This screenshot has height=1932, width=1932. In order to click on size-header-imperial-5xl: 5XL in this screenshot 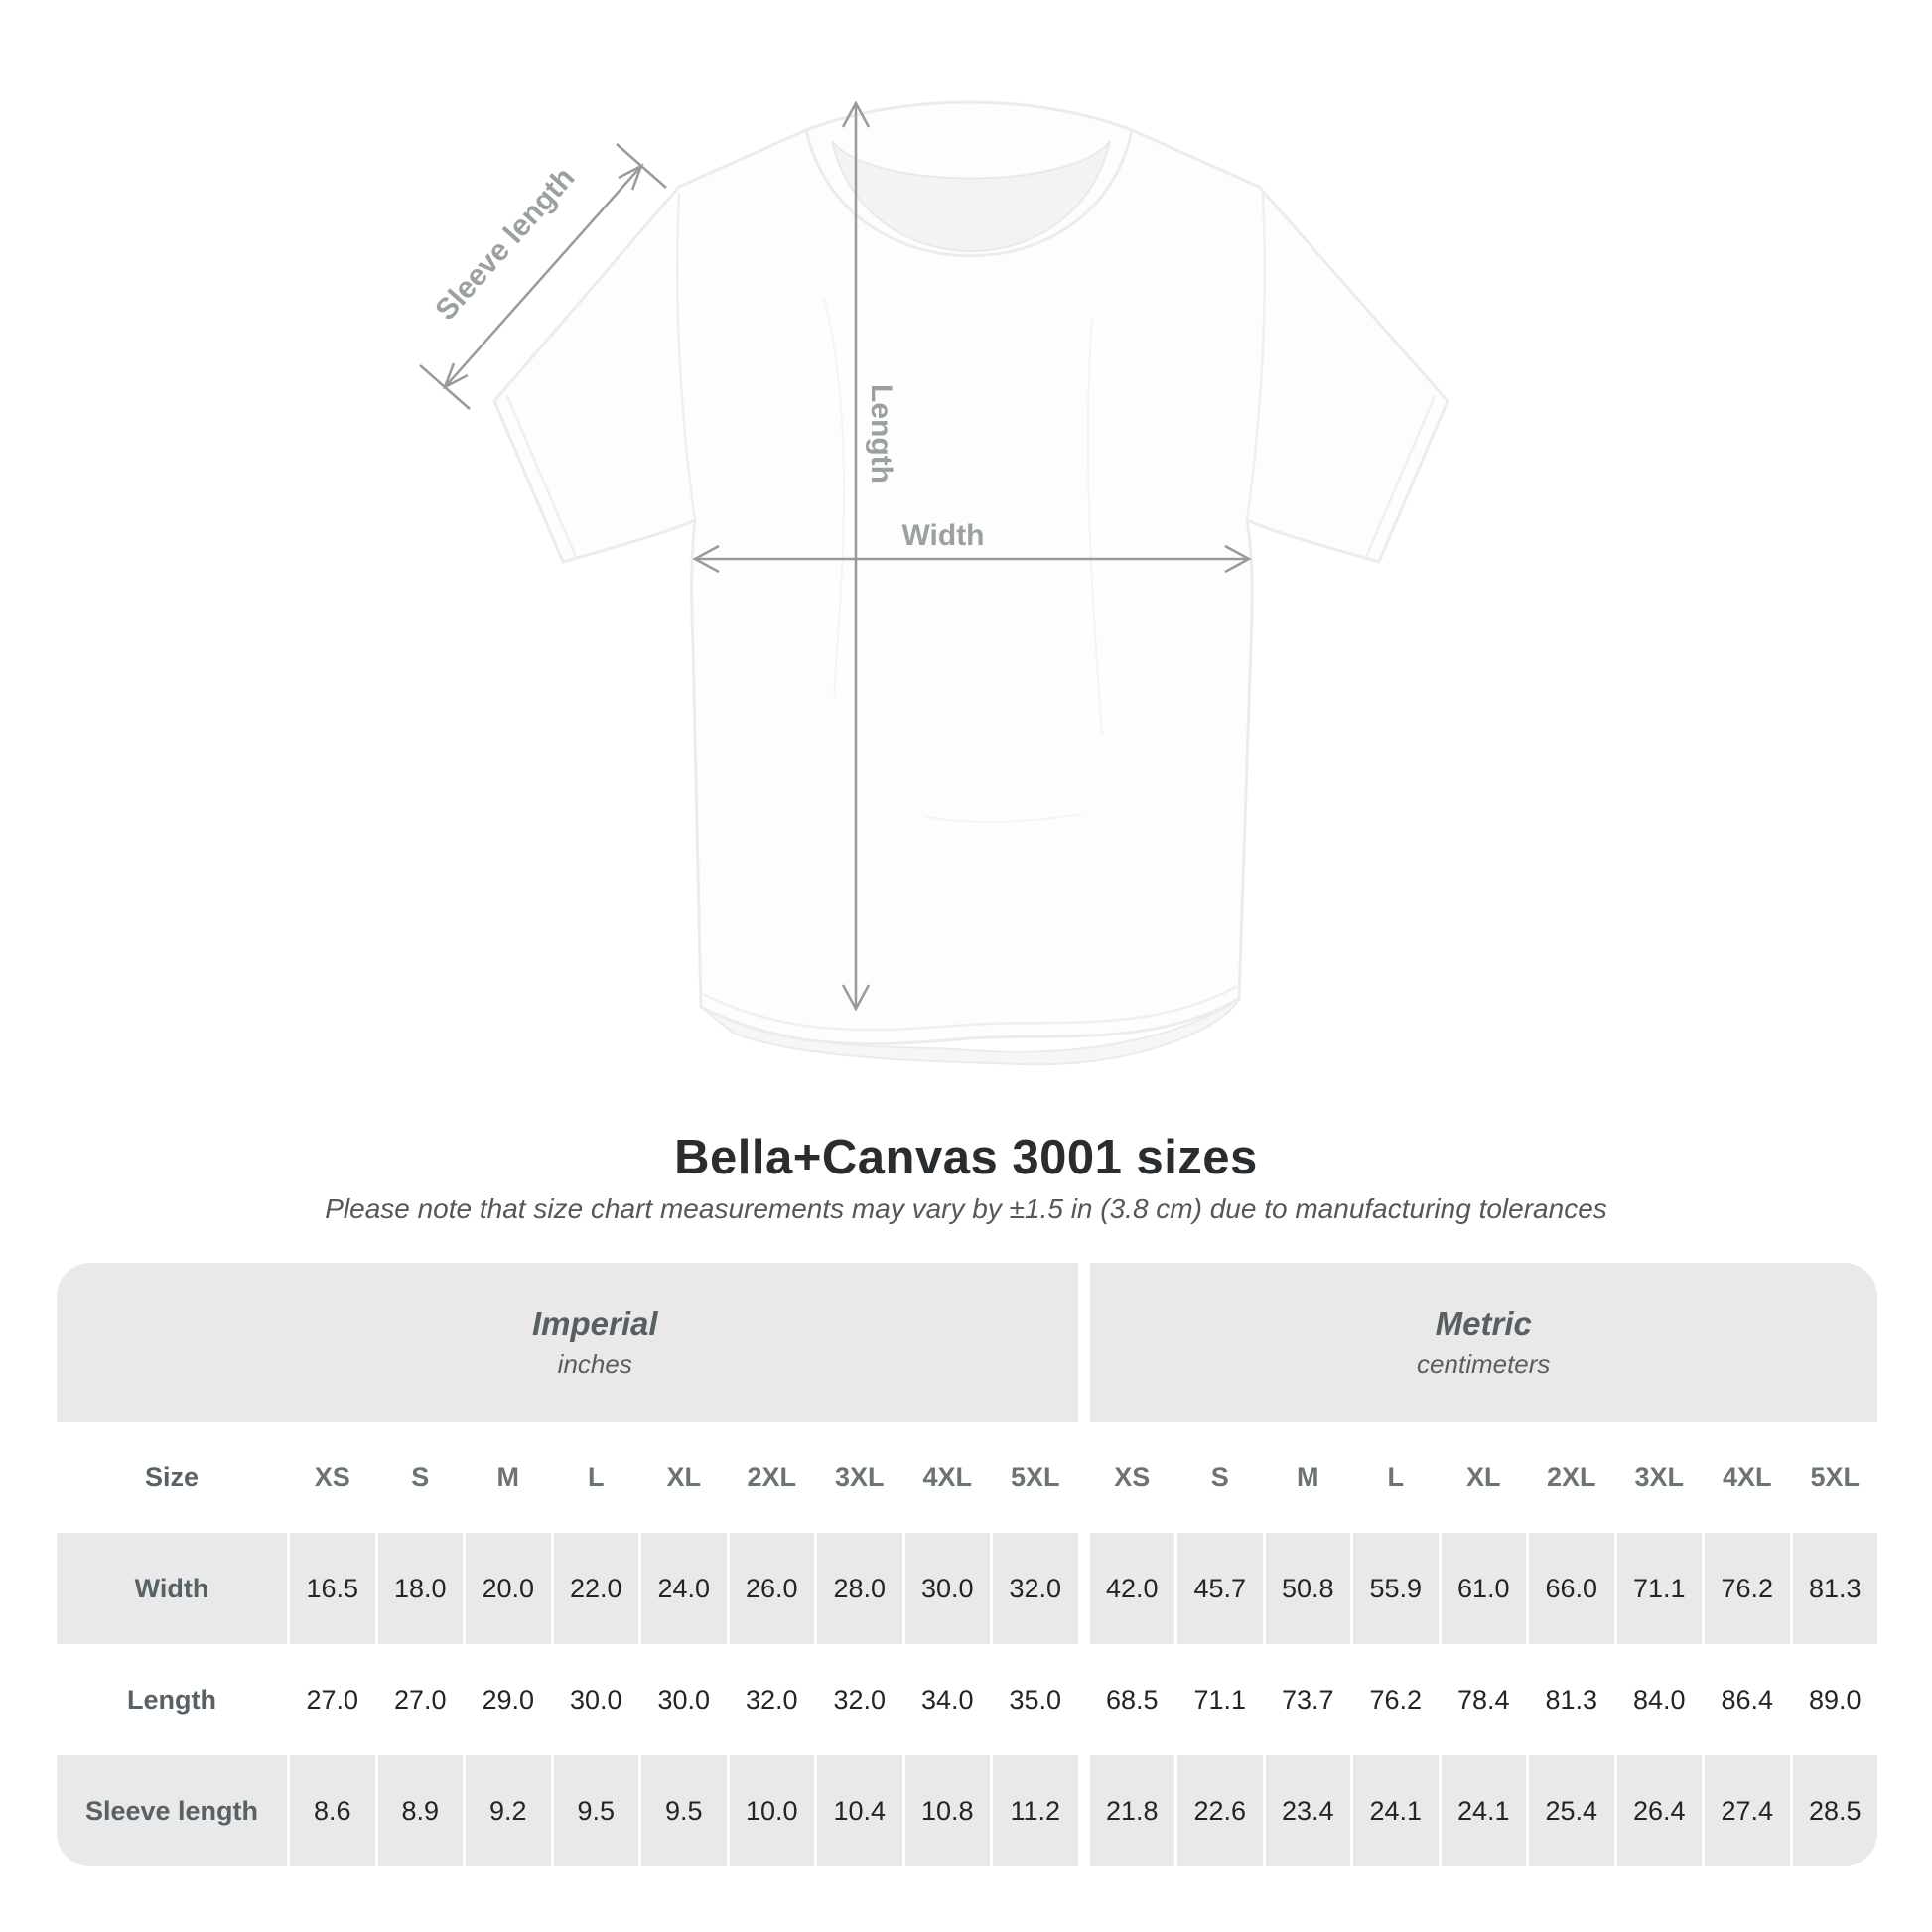, I will do `click(1035, 1478)`.